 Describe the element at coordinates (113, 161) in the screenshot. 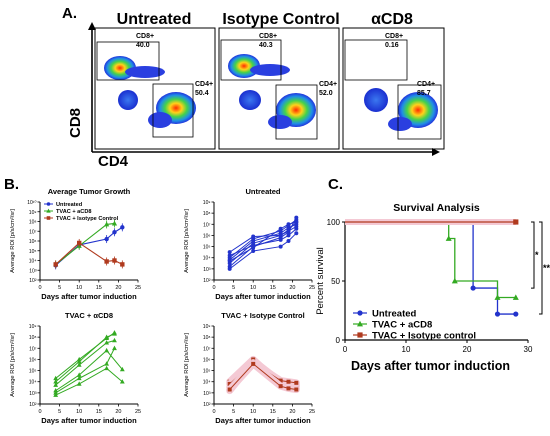

I see `flow-x-axis-label: CD4` at that location.